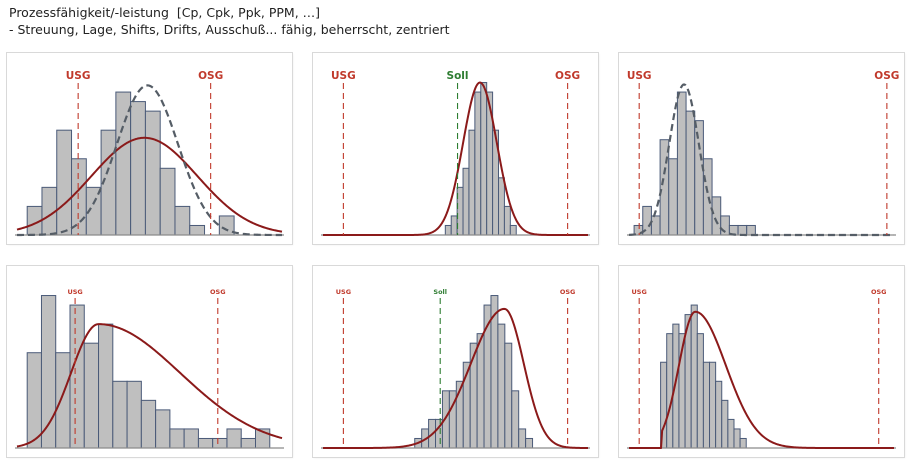  I want to click on histogram-panel-2: USG OSG Soll, so click(455, 148).